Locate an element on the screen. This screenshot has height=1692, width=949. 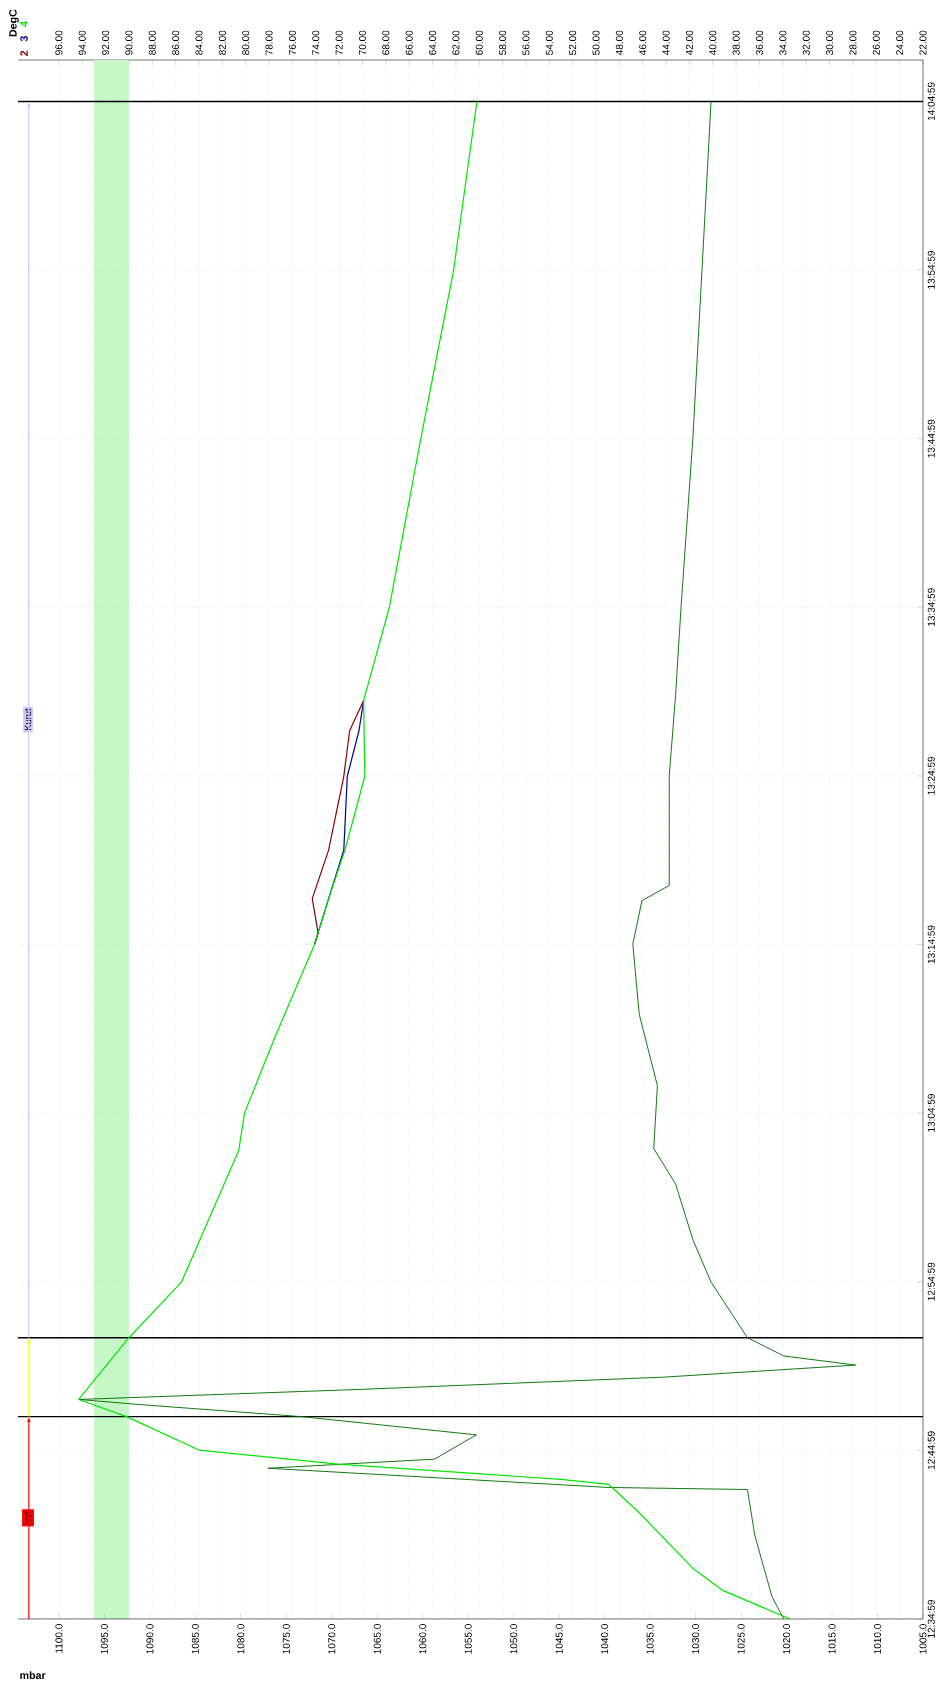
x2-tick-label: 36.00 is located at coordinates (759, 42).